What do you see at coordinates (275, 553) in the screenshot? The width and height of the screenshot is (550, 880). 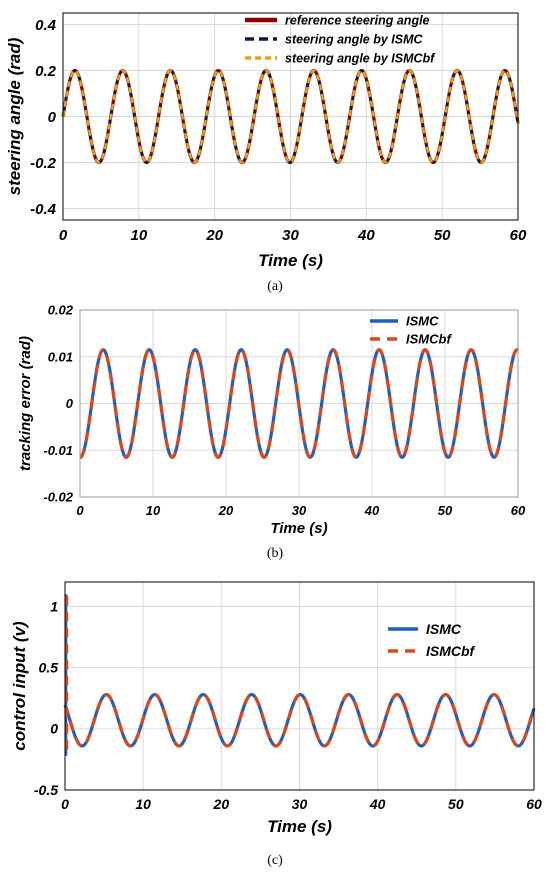 I see `figure-caption: (b)` at bounding box center [275, 553].